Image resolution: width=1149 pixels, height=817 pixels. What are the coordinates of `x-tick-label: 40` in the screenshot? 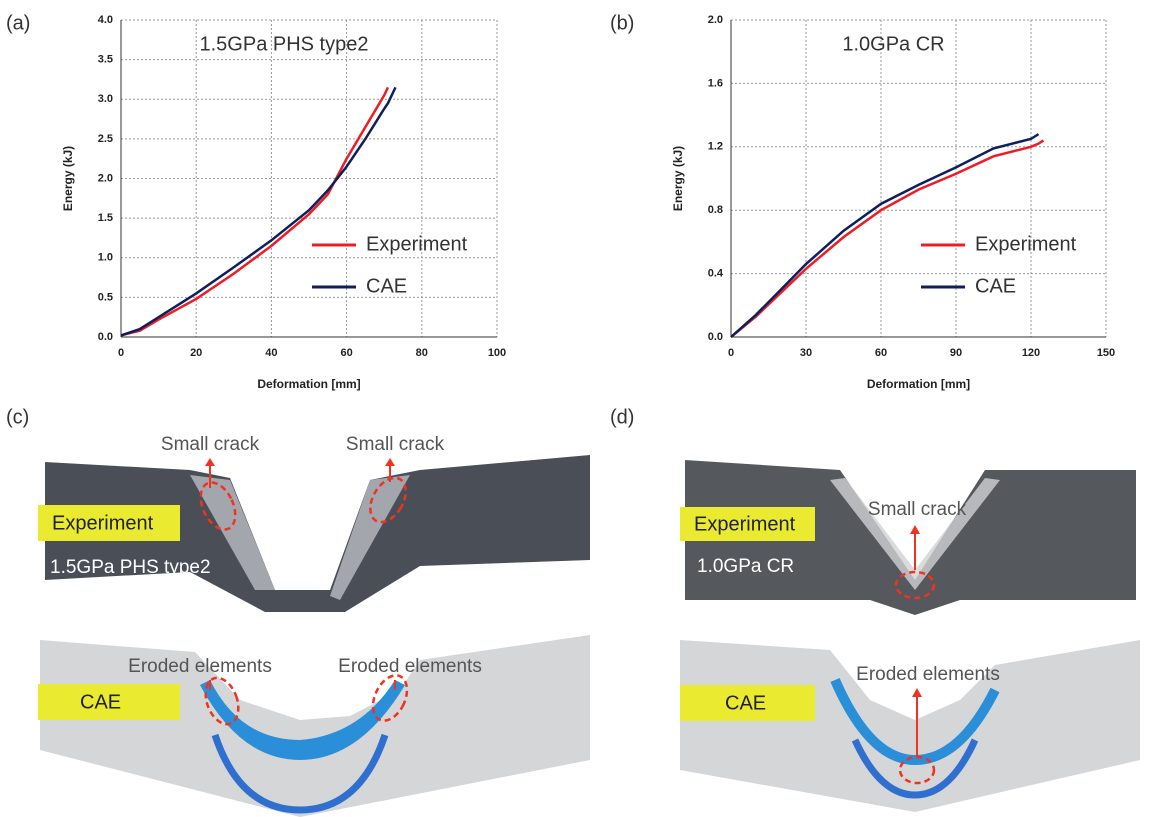 It's located at (271, 353).